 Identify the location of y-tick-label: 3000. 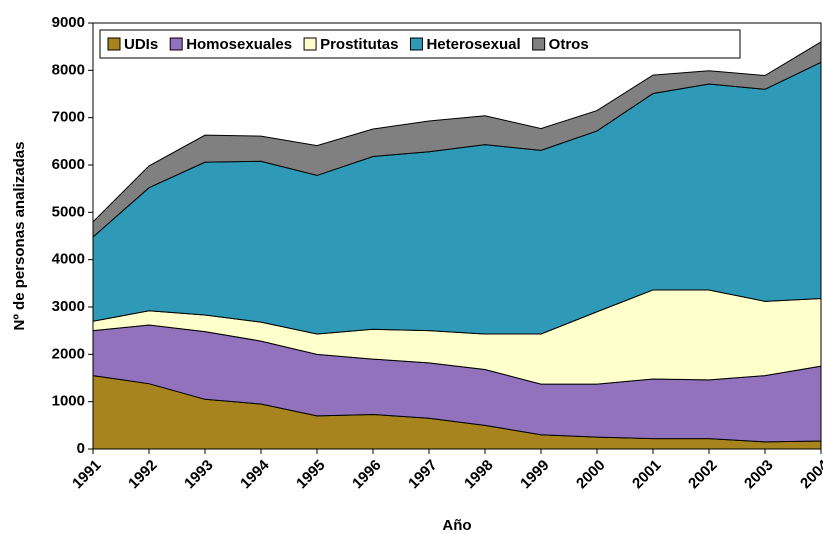
(68, 306).